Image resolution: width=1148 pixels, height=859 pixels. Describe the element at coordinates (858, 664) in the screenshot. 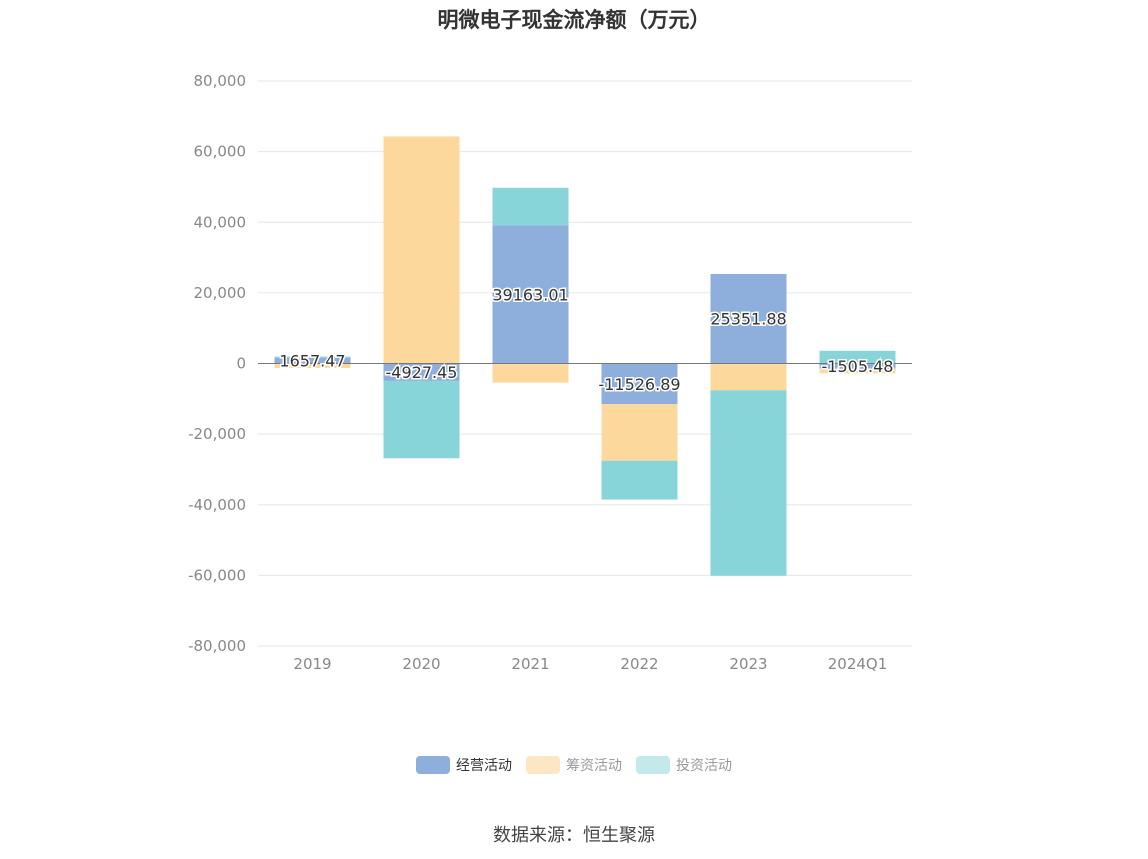

I see `x-tick-label: 2024Q1` at that location.